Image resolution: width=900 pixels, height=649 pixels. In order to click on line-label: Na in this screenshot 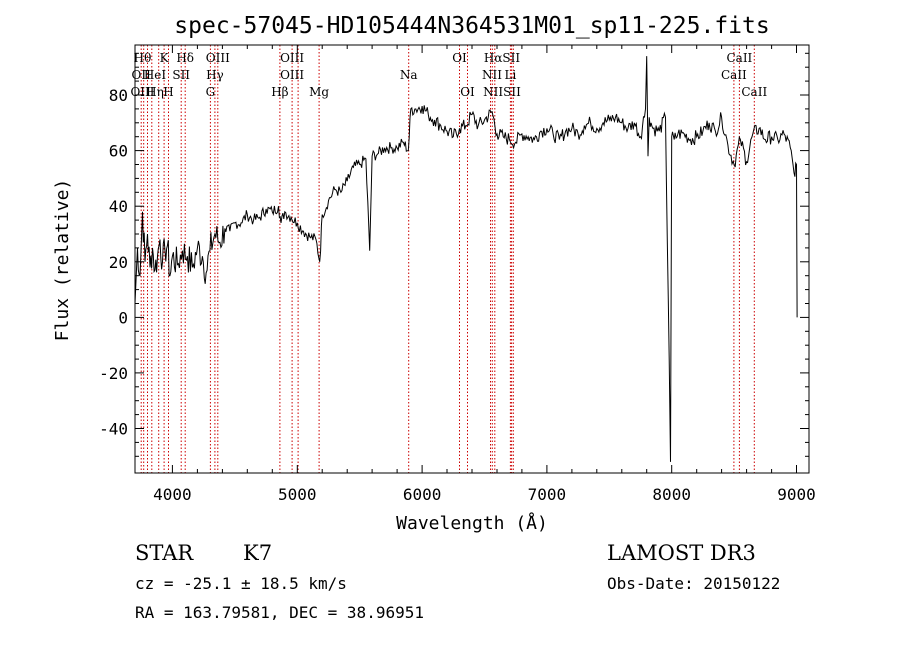, I will do `click(409, 75)`.